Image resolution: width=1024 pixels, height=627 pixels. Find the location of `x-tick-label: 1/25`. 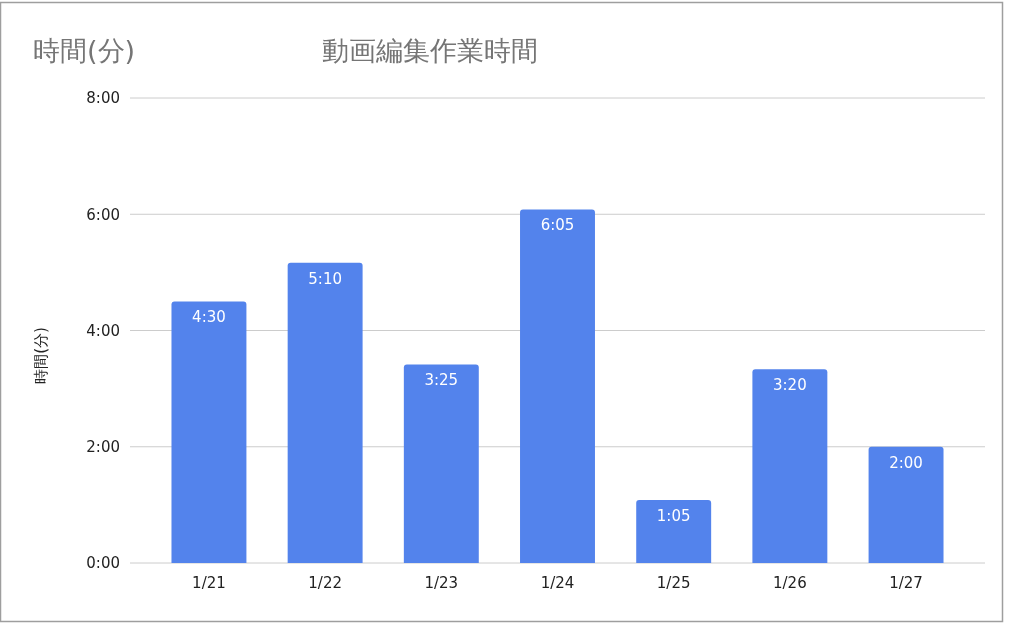

x-tick-label: 1/25 is located at coordinates (673, 583).